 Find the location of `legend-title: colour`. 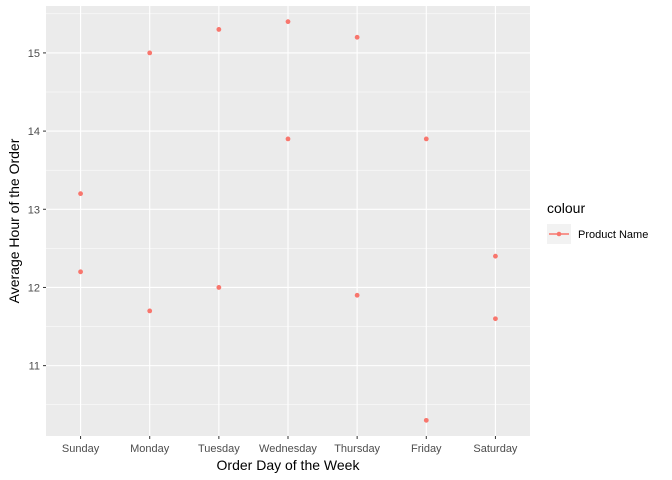

legend-title: colour is located at coordinates (566, 208).